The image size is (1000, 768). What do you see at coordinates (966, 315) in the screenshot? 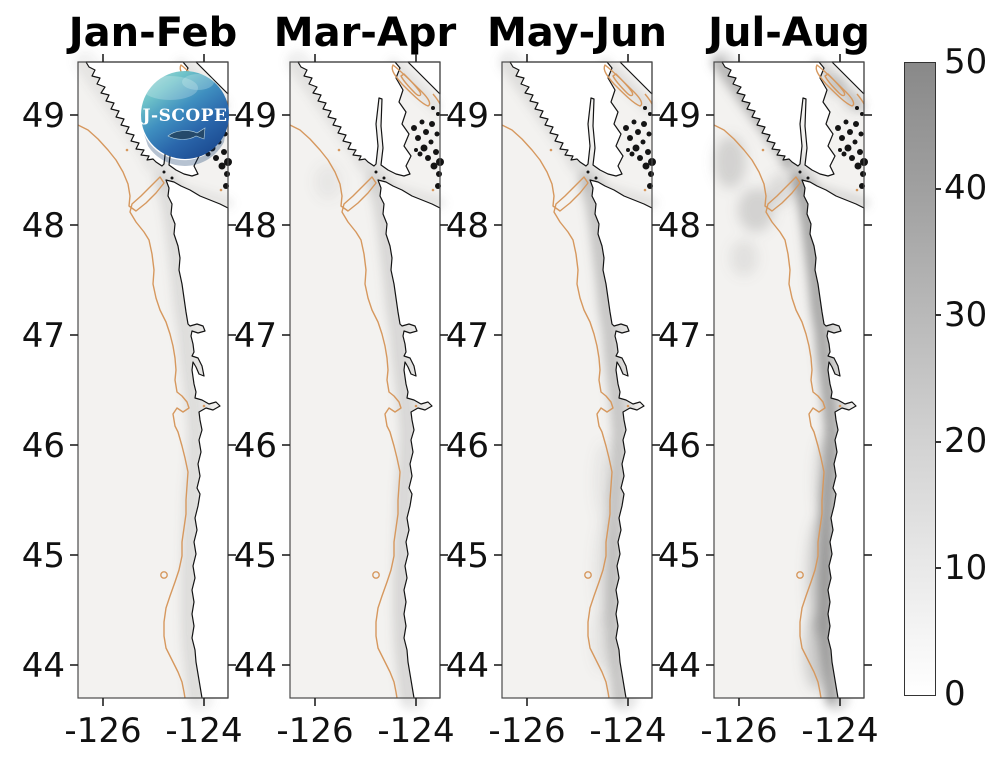
I see `colorbar-tick-label: 30` at bounding box center [966, 315].